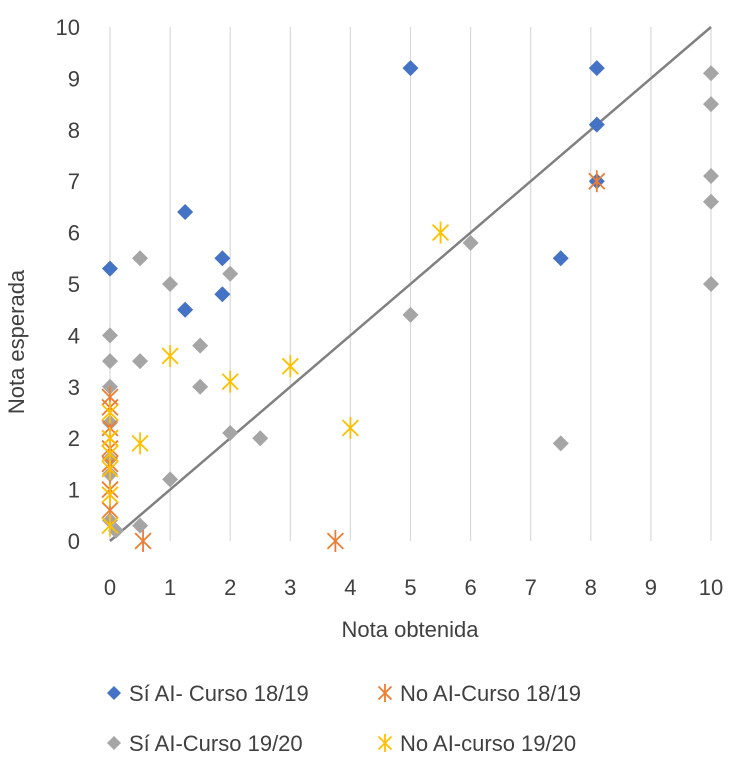 The height and width of the screenshot is (765, 736). I want to click on series-4-point-6-stroke-d2, so click(110, 526).